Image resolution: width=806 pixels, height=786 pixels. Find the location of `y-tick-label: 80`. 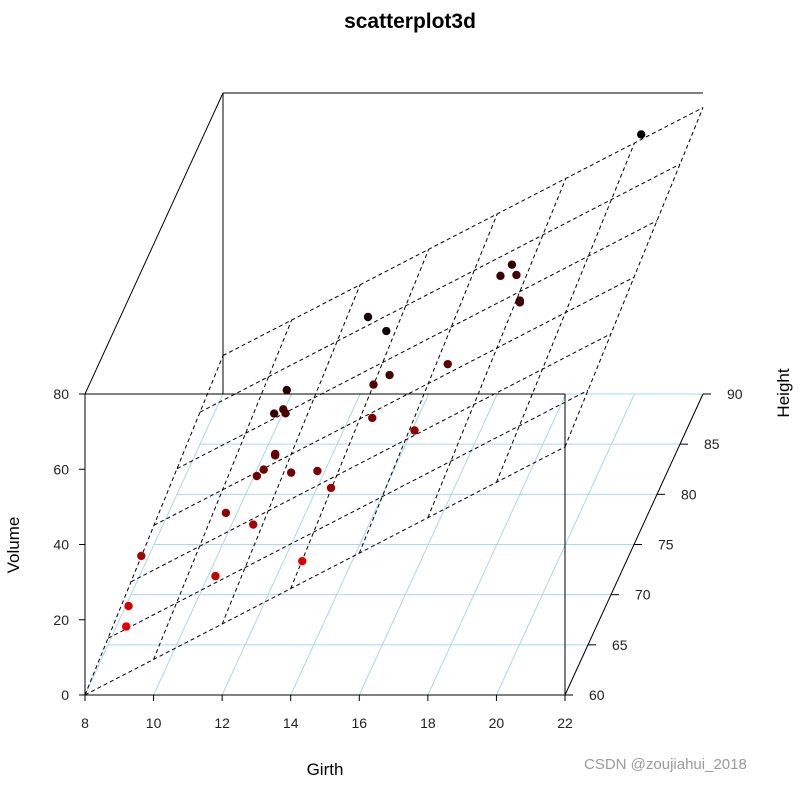

y-tick-label: 80 is located at coordinates (689, 494).